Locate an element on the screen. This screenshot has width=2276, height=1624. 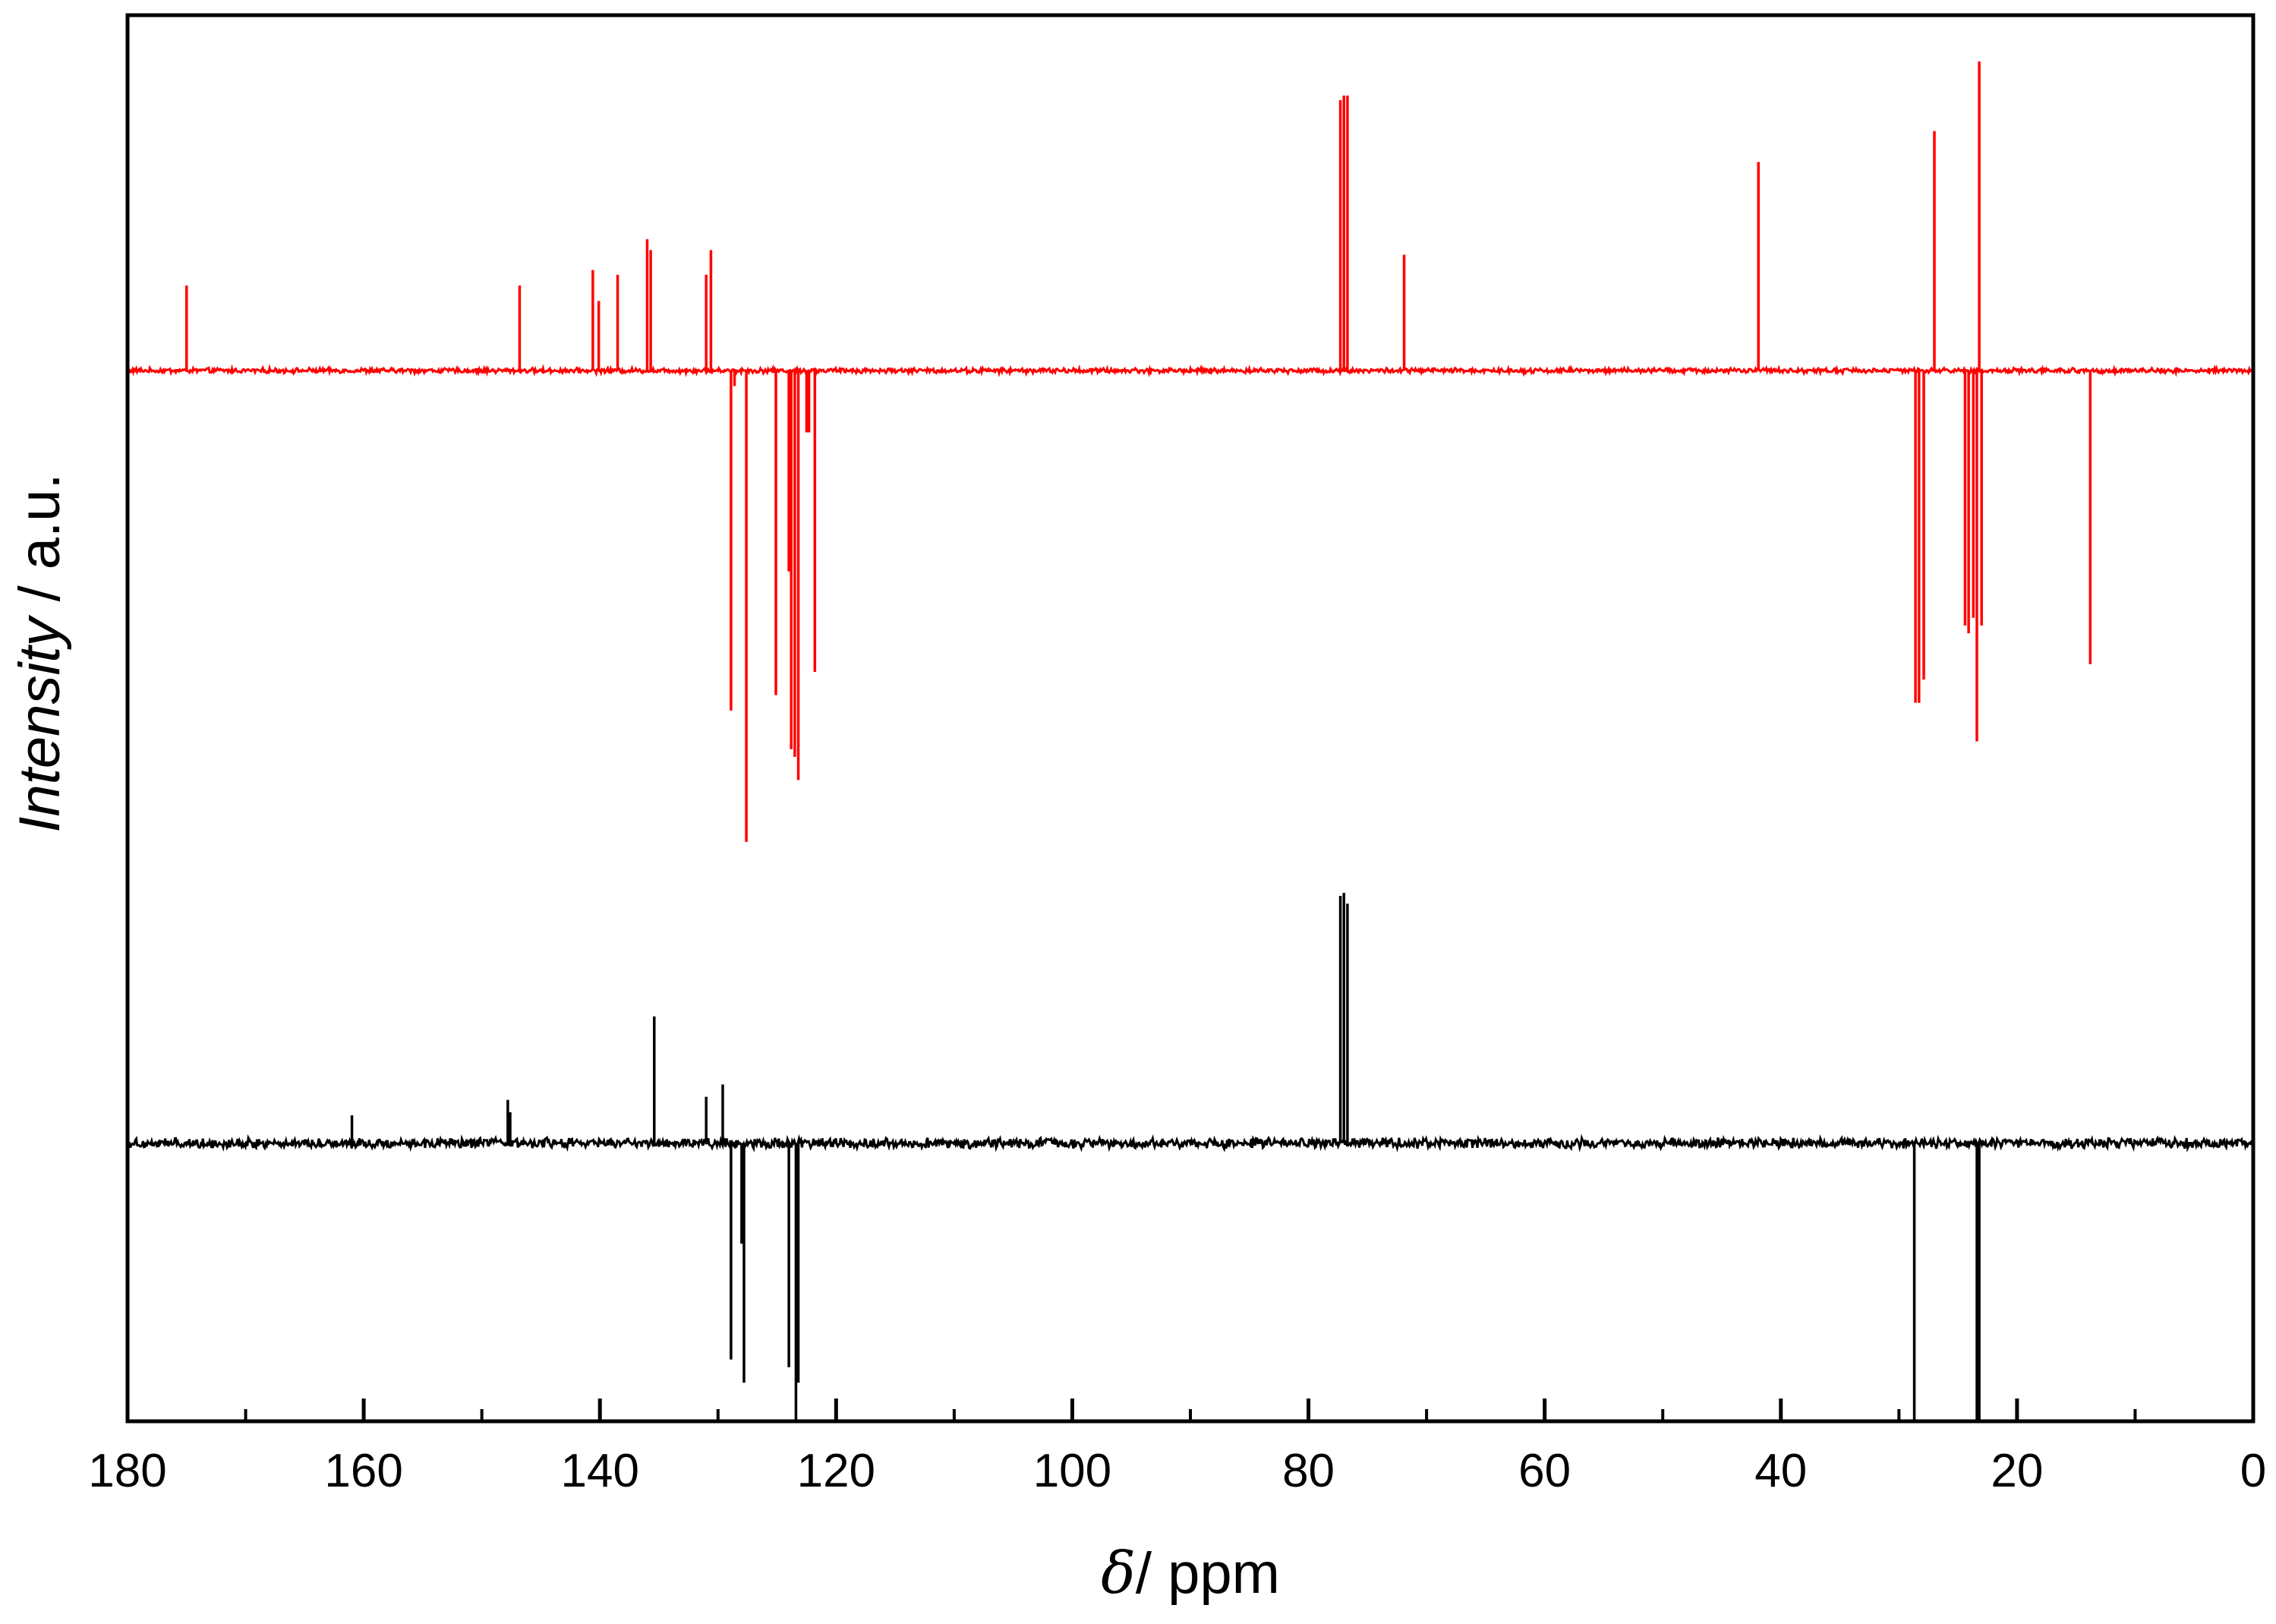
x-axis-tick-labels: 180 160 140 120 100 80 60 40 20 0 is located at coordinates (1177, 1471).